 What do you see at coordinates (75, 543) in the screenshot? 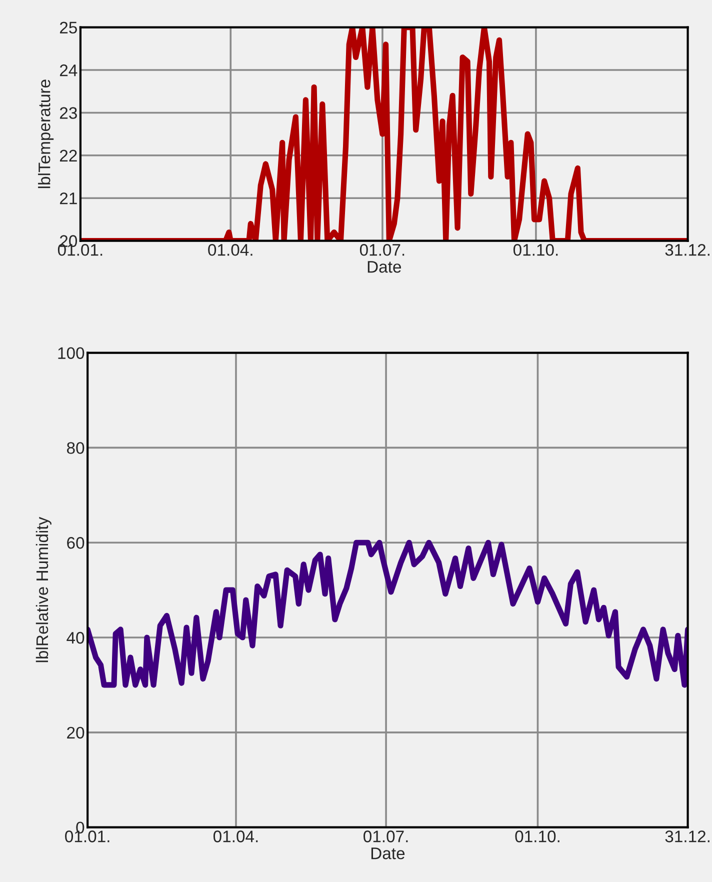
I see `y-tick-label: 60` at bounding box center [75, 543].